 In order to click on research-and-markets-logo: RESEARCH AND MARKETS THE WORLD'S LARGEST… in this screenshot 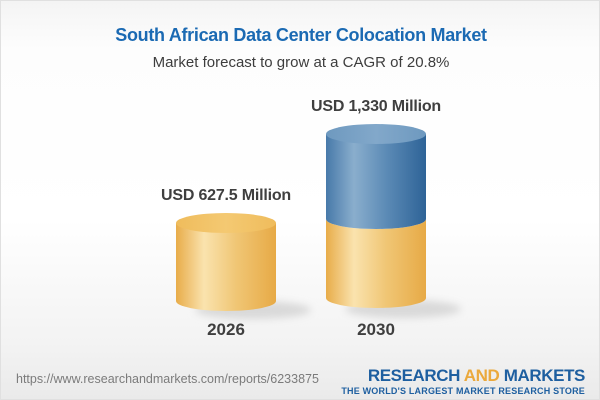, I will do `click(463, 381)`.